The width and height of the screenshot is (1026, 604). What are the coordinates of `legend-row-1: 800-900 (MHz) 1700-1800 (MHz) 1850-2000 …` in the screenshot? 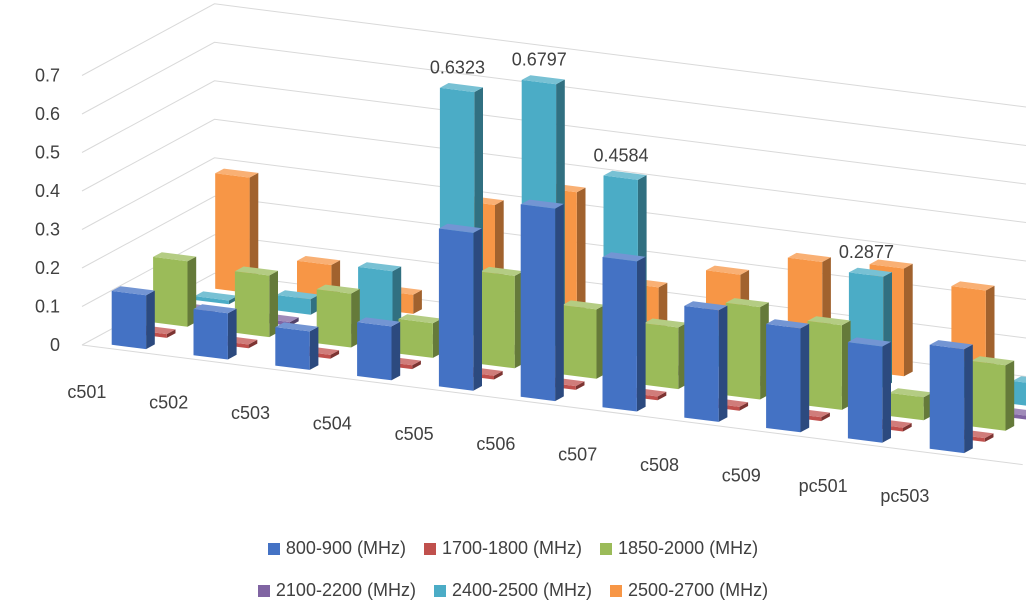 It's located at (513, 548).